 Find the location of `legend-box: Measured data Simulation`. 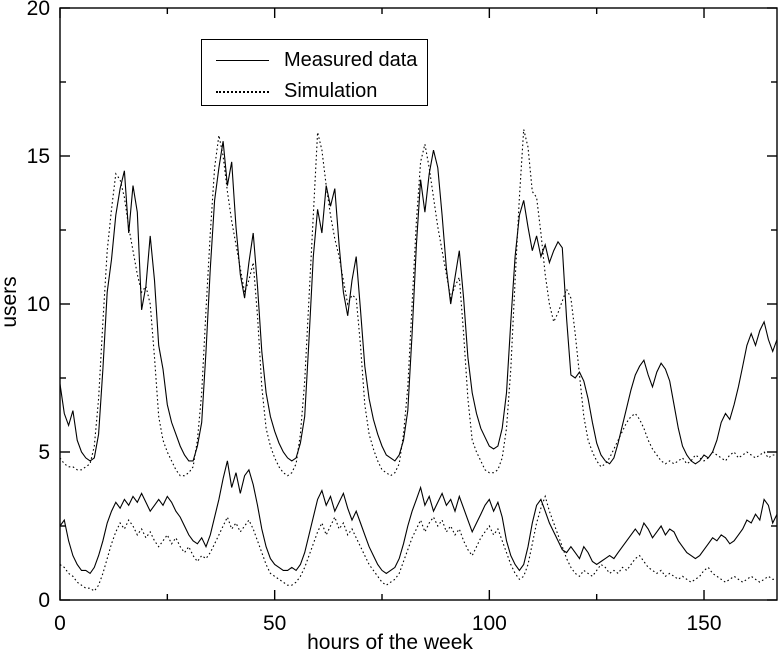

legend-box: Measured data Simulation is located at coordinates (314, 72).